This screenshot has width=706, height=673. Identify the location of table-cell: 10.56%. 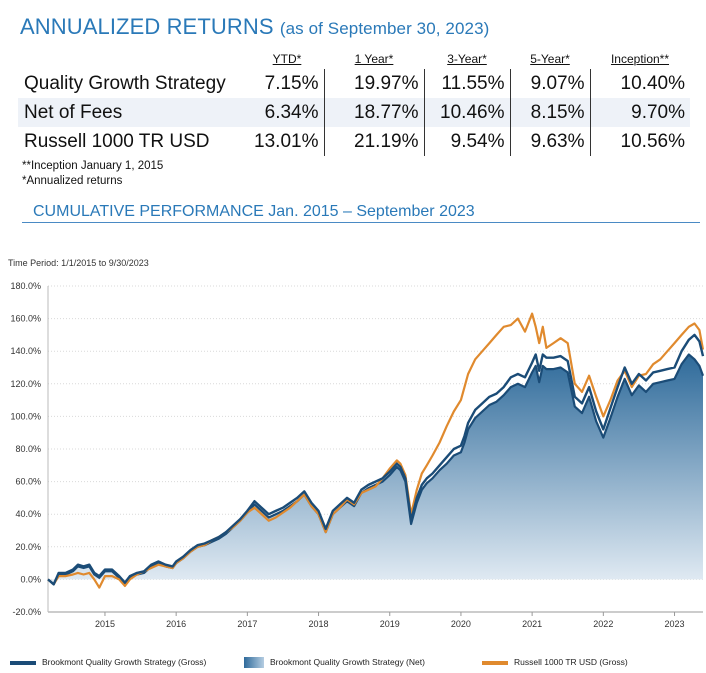
(652, 141).